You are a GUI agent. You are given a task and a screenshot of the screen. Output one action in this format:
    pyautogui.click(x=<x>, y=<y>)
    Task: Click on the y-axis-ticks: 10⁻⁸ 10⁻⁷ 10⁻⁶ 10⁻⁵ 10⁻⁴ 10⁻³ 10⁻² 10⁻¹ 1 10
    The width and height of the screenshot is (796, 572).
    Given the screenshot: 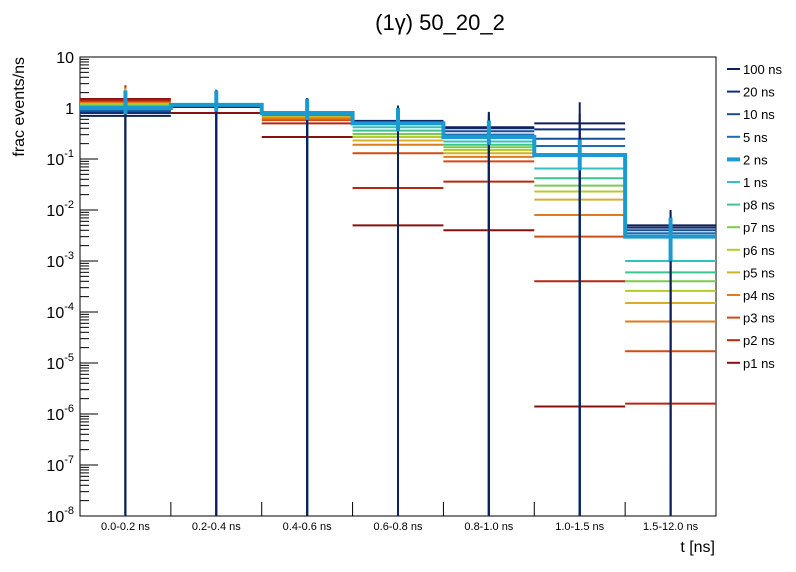 What is the action you would take?
    pyautogui.click(x=72, y=288)
    